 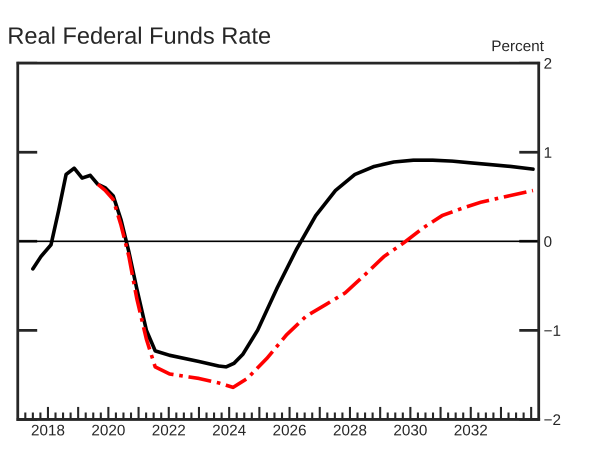 What do you see at coordinates (139, 35) in the screenshot?
I see `chart-title: Real Federal Funds Rate` at bounding box center [139, 35].